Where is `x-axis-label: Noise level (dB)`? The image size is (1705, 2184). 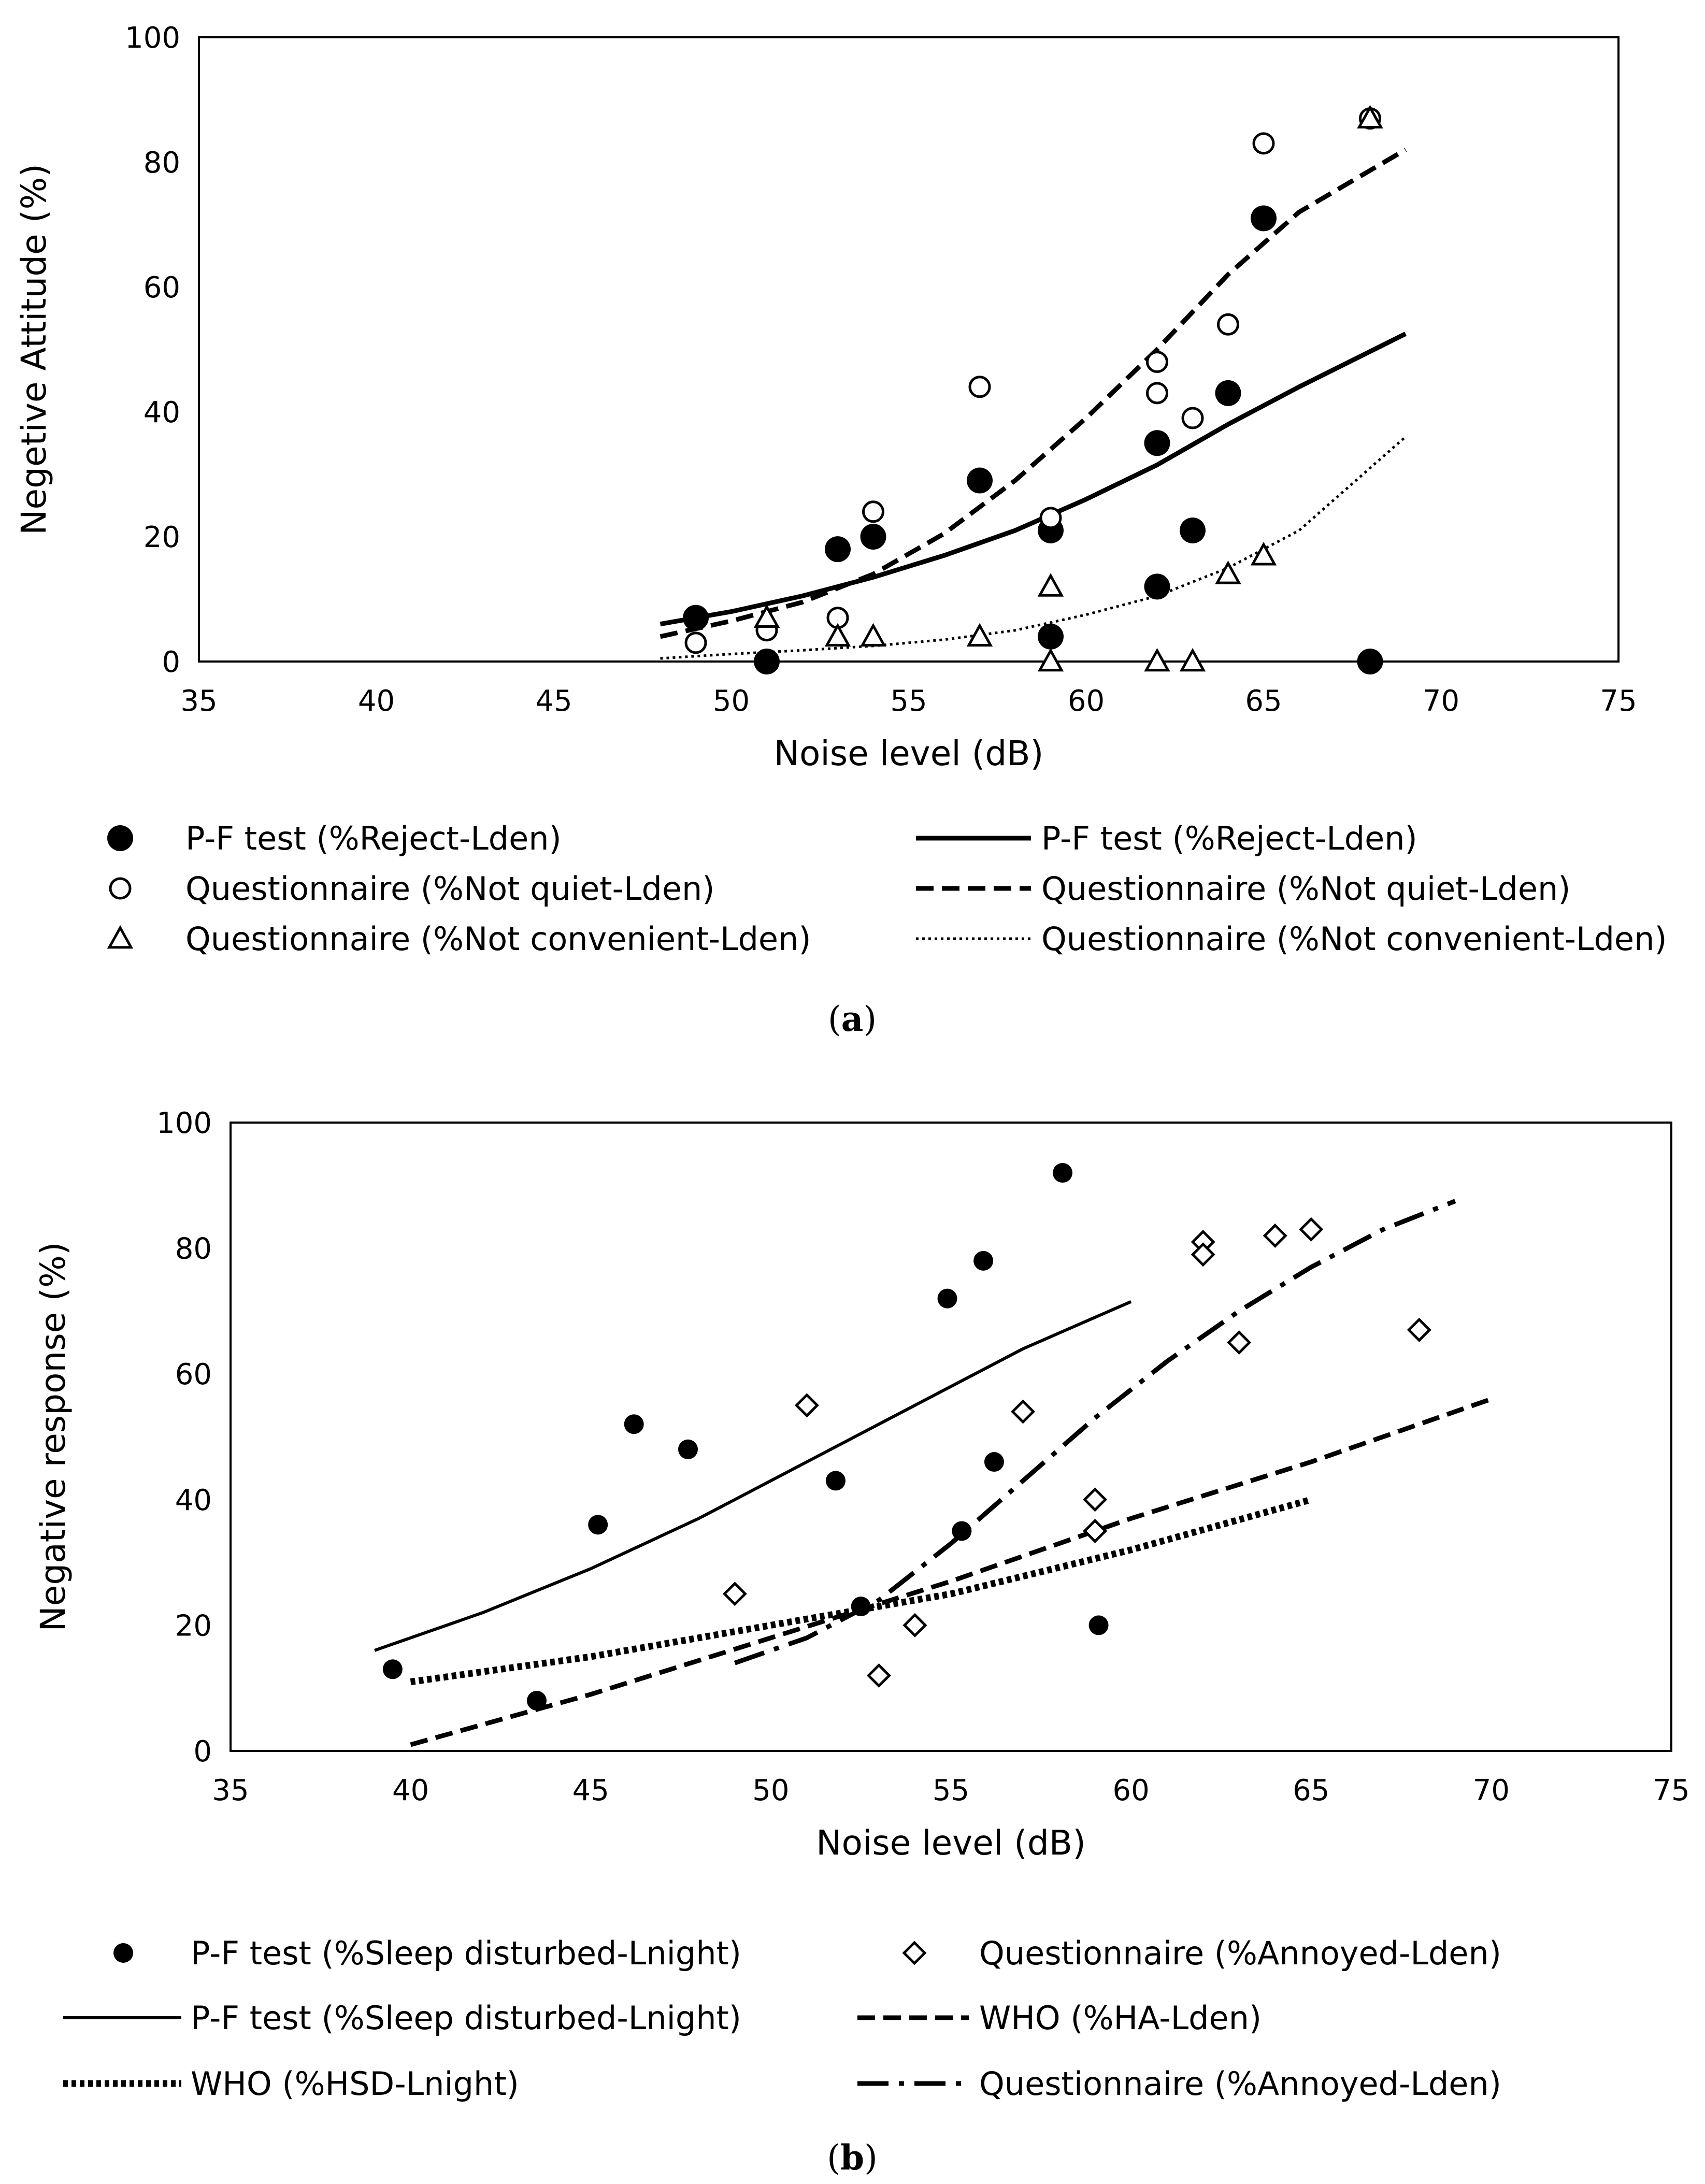
x-axis-label: Noise level (dB) is located at coordinates (909, 754).